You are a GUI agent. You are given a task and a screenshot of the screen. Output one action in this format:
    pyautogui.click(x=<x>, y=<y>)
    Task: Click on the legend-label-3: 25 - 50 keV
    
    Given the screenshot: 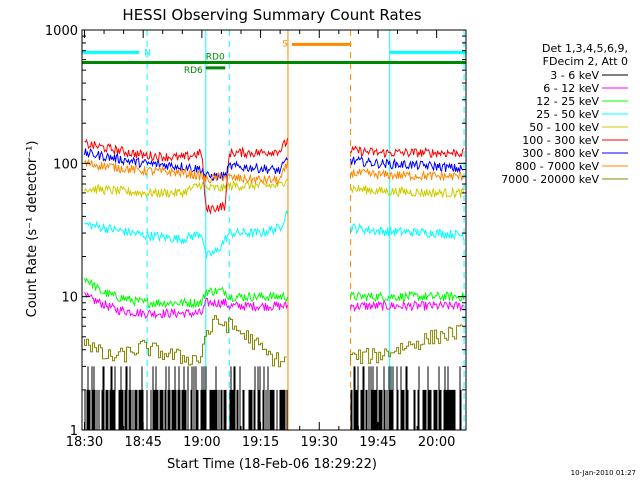 What is the action you would take?
    pyautogui.click(x=567, y=114)
    